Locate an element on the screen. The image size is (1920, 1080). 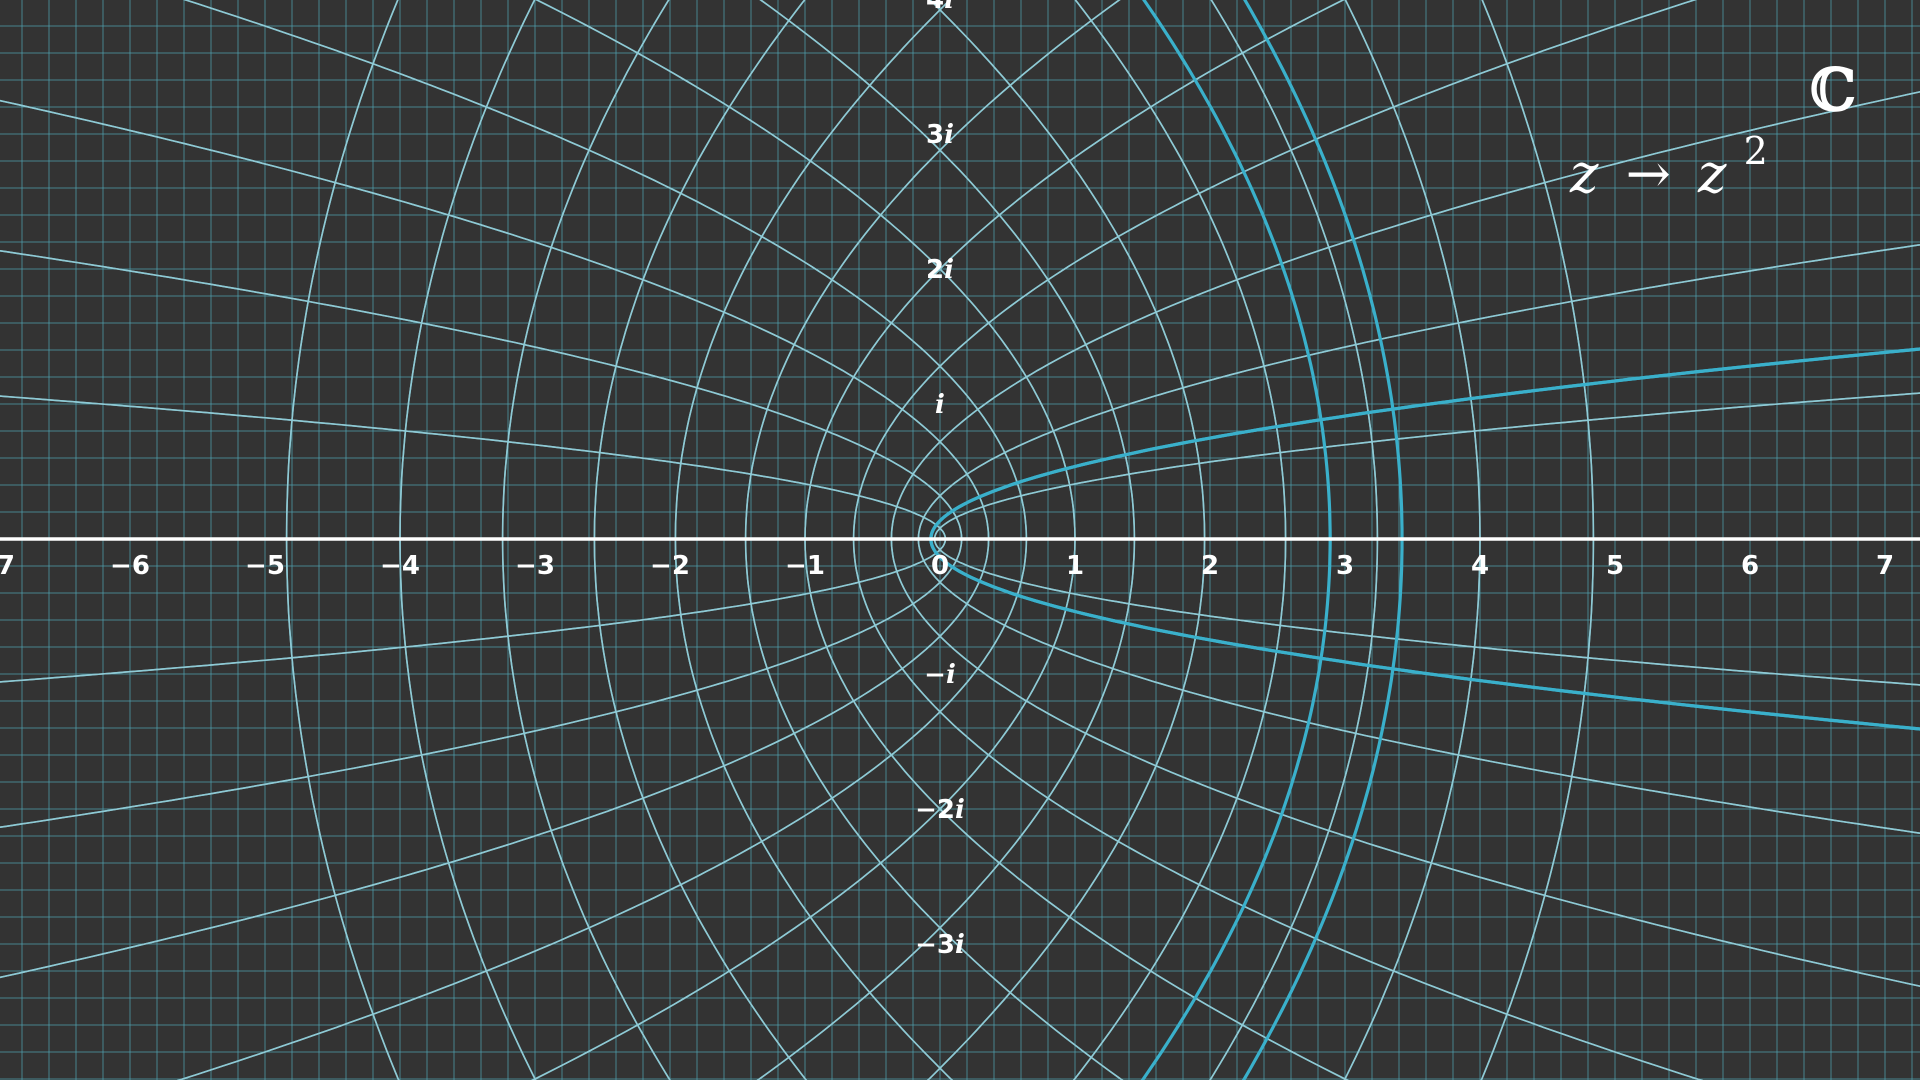
real-tick-label: 7 is located at coordinates (1885, 566).